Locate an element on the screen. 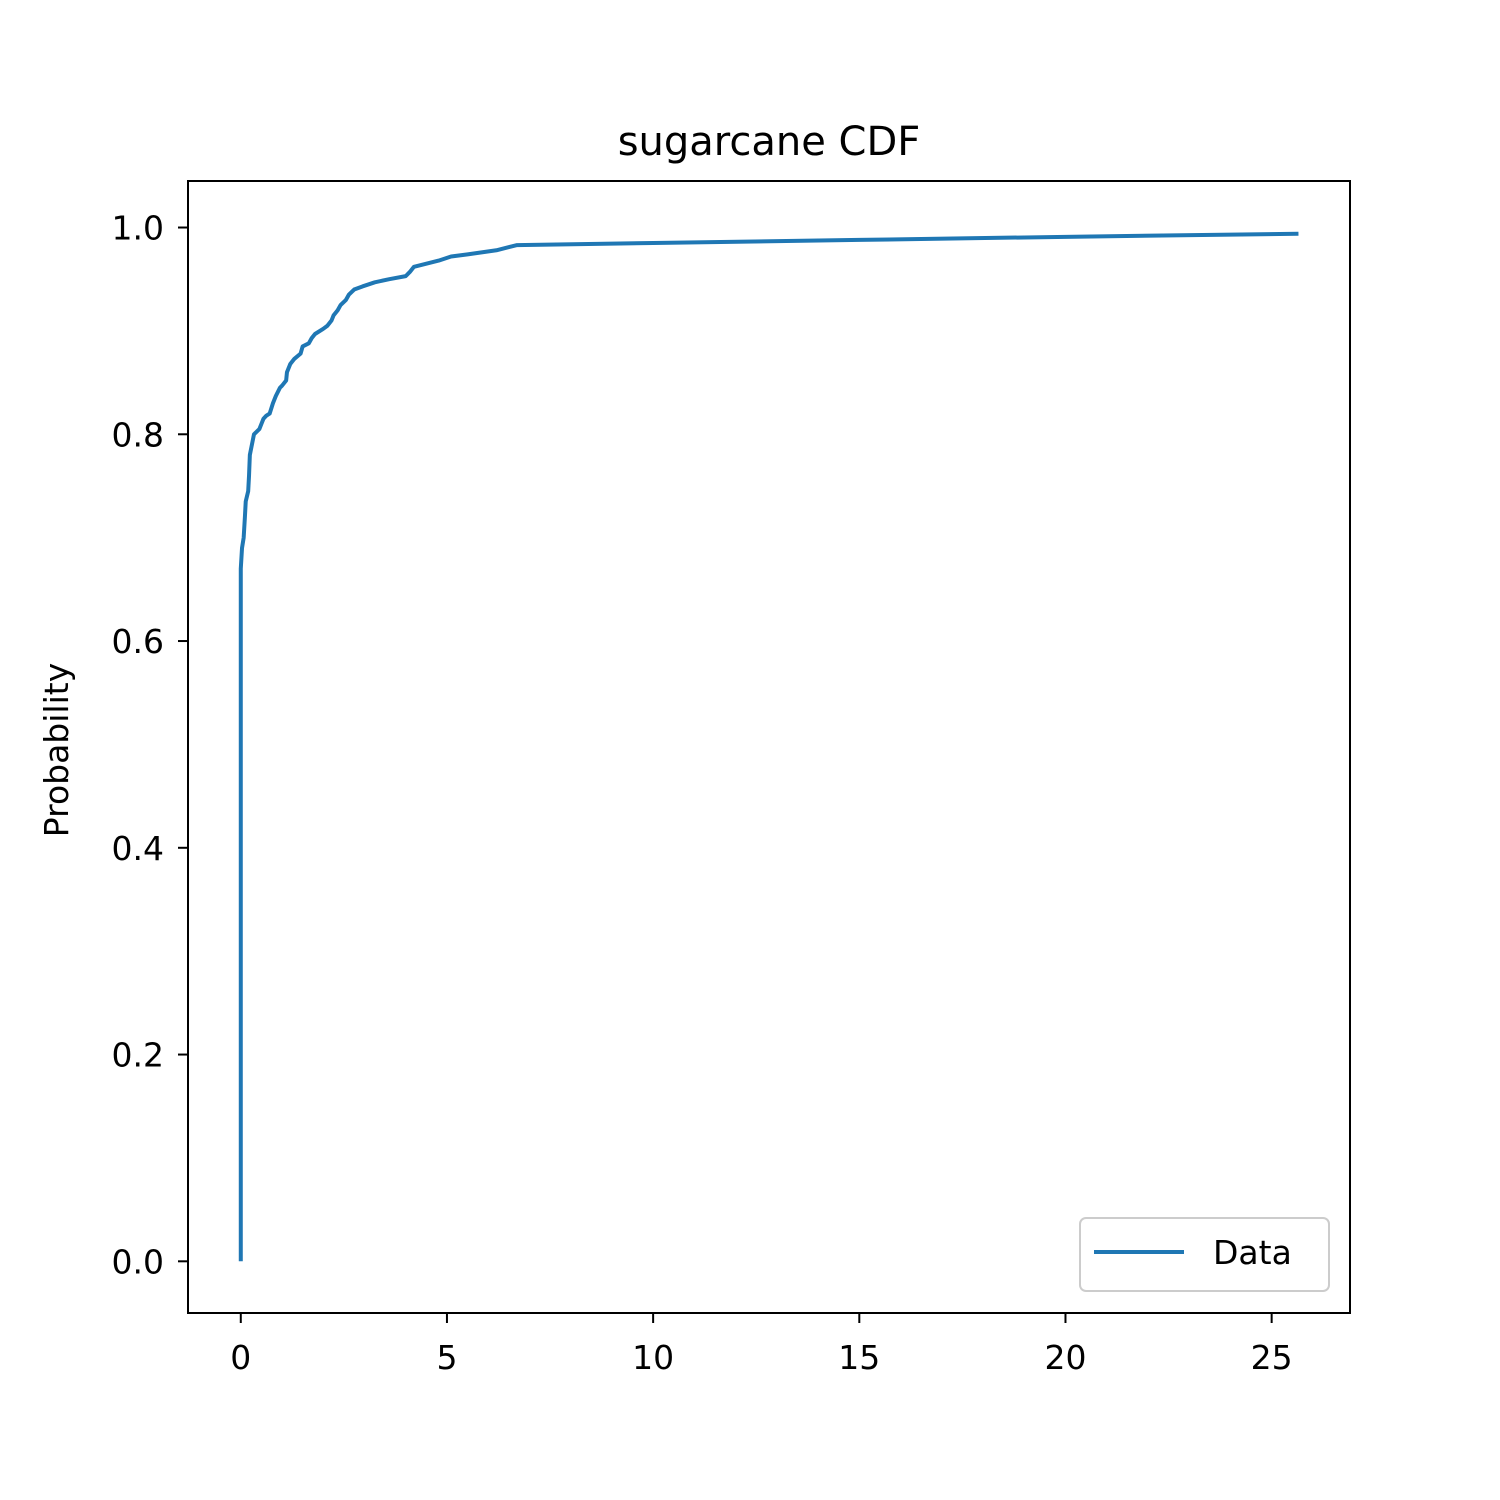 Image resolution: width=1500 pixels, height=1500 pixels. x-tick-label: 10 is located at coordinates (653, 1357).